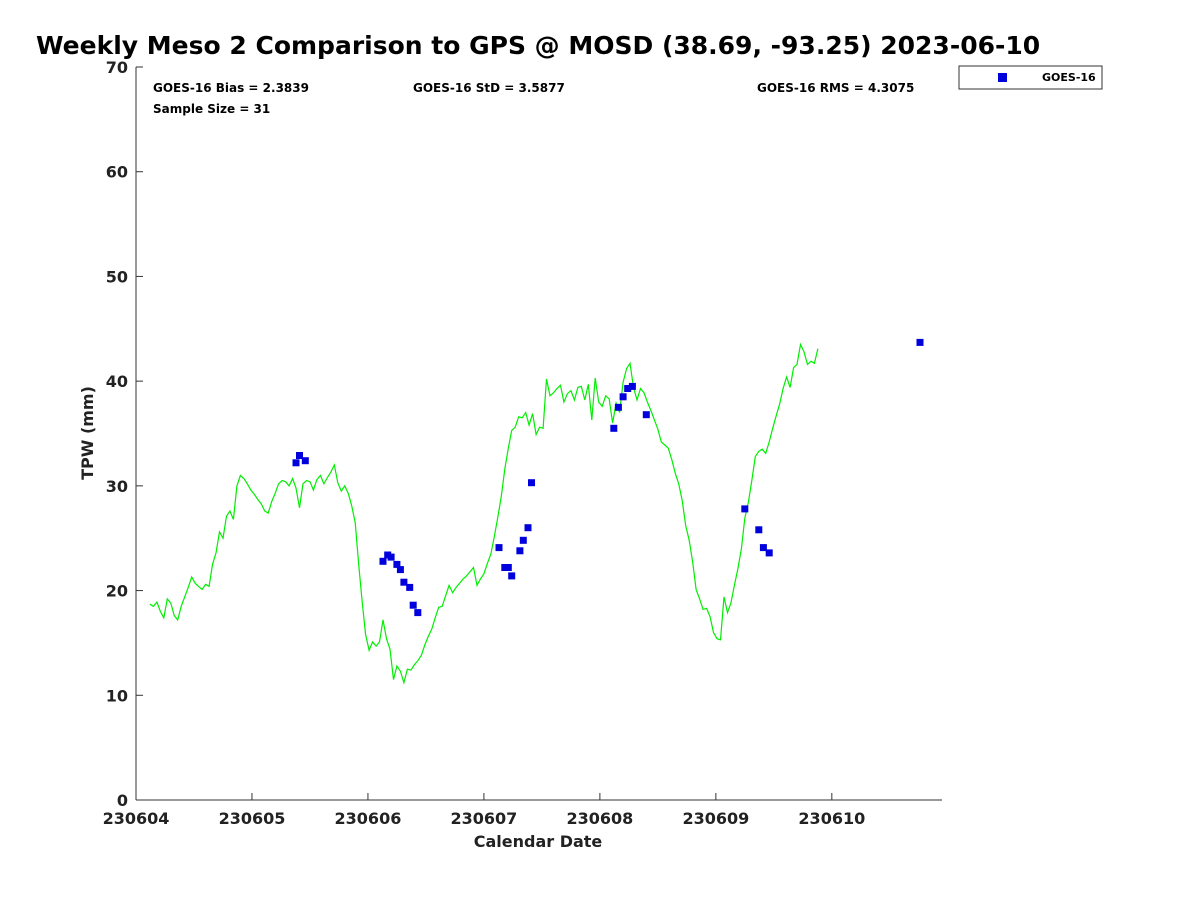 This screenshot has height=900, width=1200. I want to click on rms-stat: GOES-16 RMS = 4.3075, so click(835, 88).